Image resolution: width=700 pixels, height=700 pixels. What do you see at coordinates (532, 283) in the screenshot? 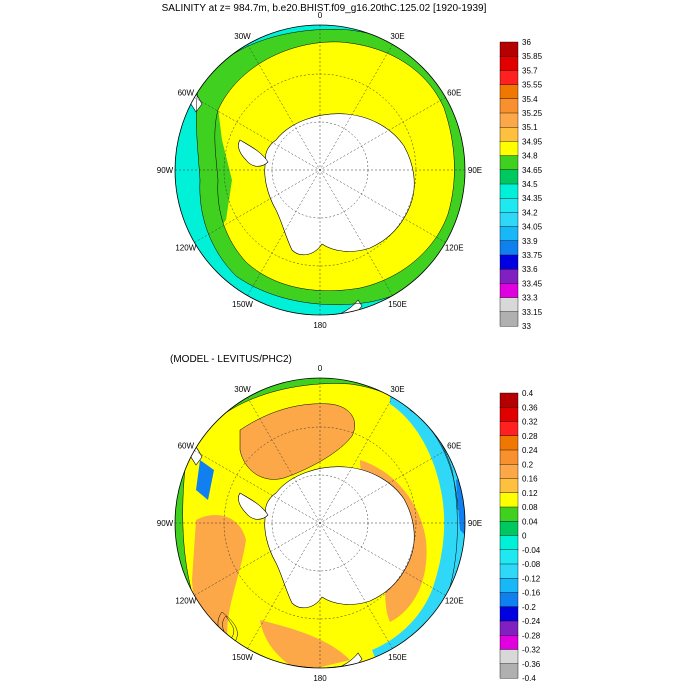
I see `colorbar-label: 33.45` at bounding box center [532, 283].